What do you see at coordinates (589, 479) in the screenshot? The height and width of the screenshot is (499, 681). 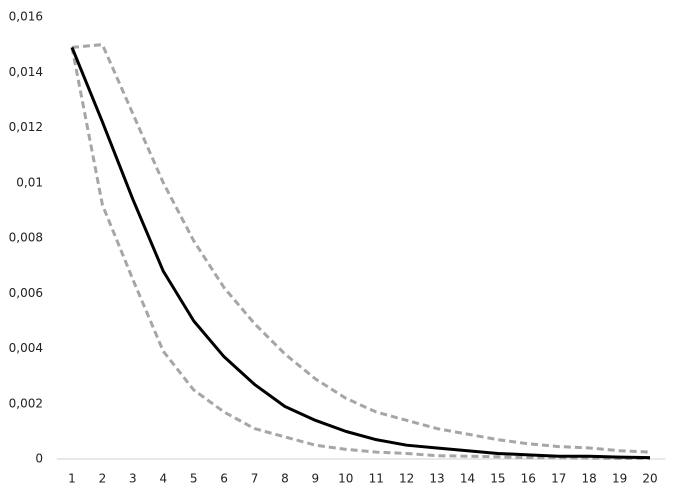 I see `x-tick-label: 18` at bounding box center [589, 479].